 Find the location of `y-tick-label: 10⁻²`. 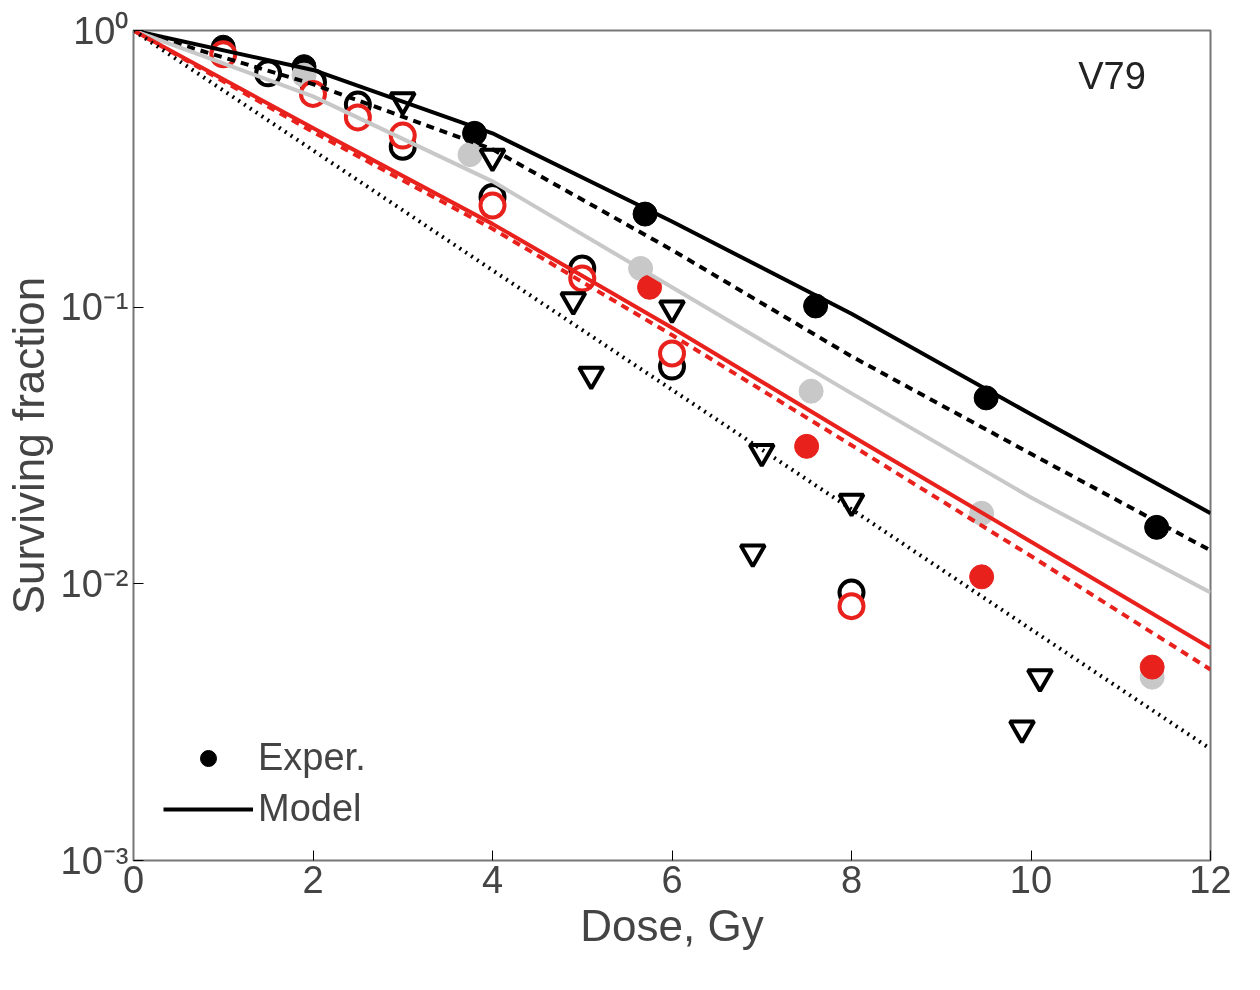

y-tick-label: 10⁻² is located at coordinates (94, 583).